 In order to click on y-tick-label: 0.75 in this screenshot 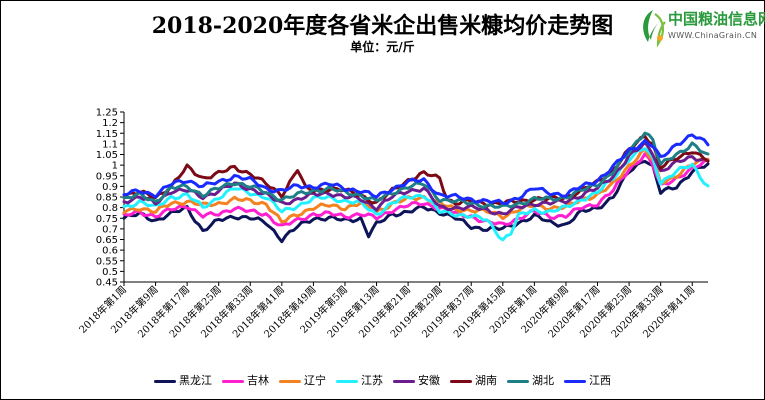, I will do `click(107, 219)`.